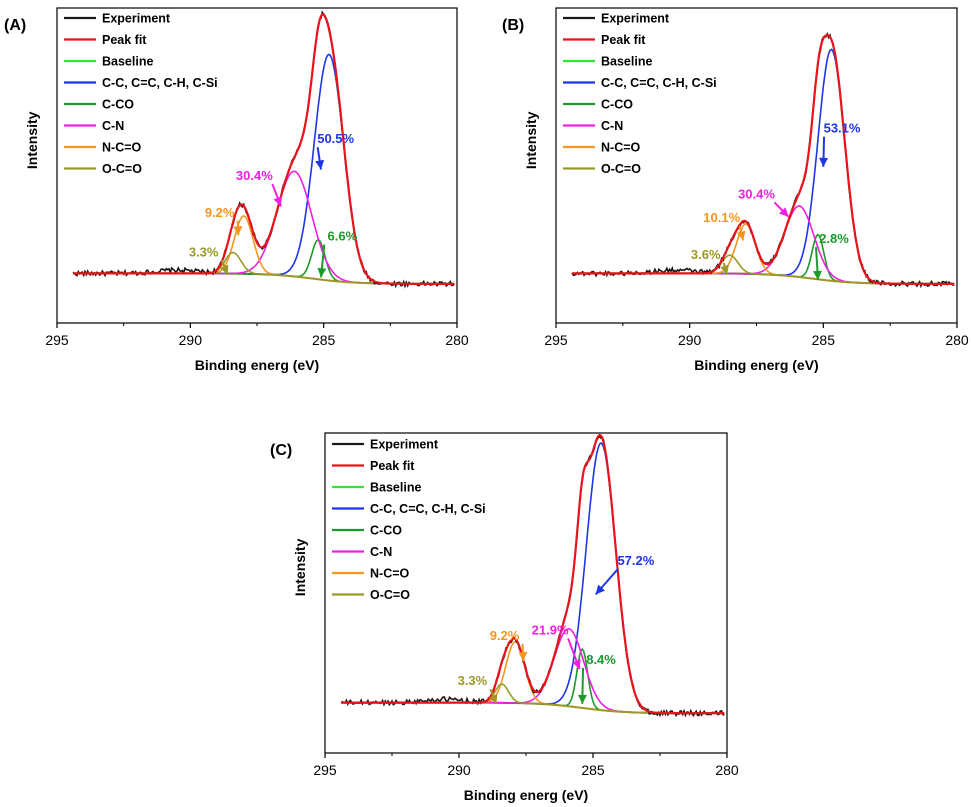 This screenshot has width=971, height=807. I want to click on peak-c-n, so click(533, 671).